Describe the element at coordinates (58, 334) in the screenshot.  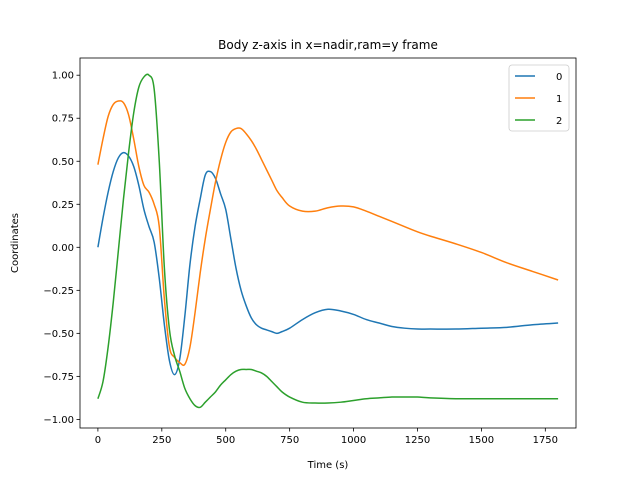
I see `y-tick-label: −0.50` at that location.